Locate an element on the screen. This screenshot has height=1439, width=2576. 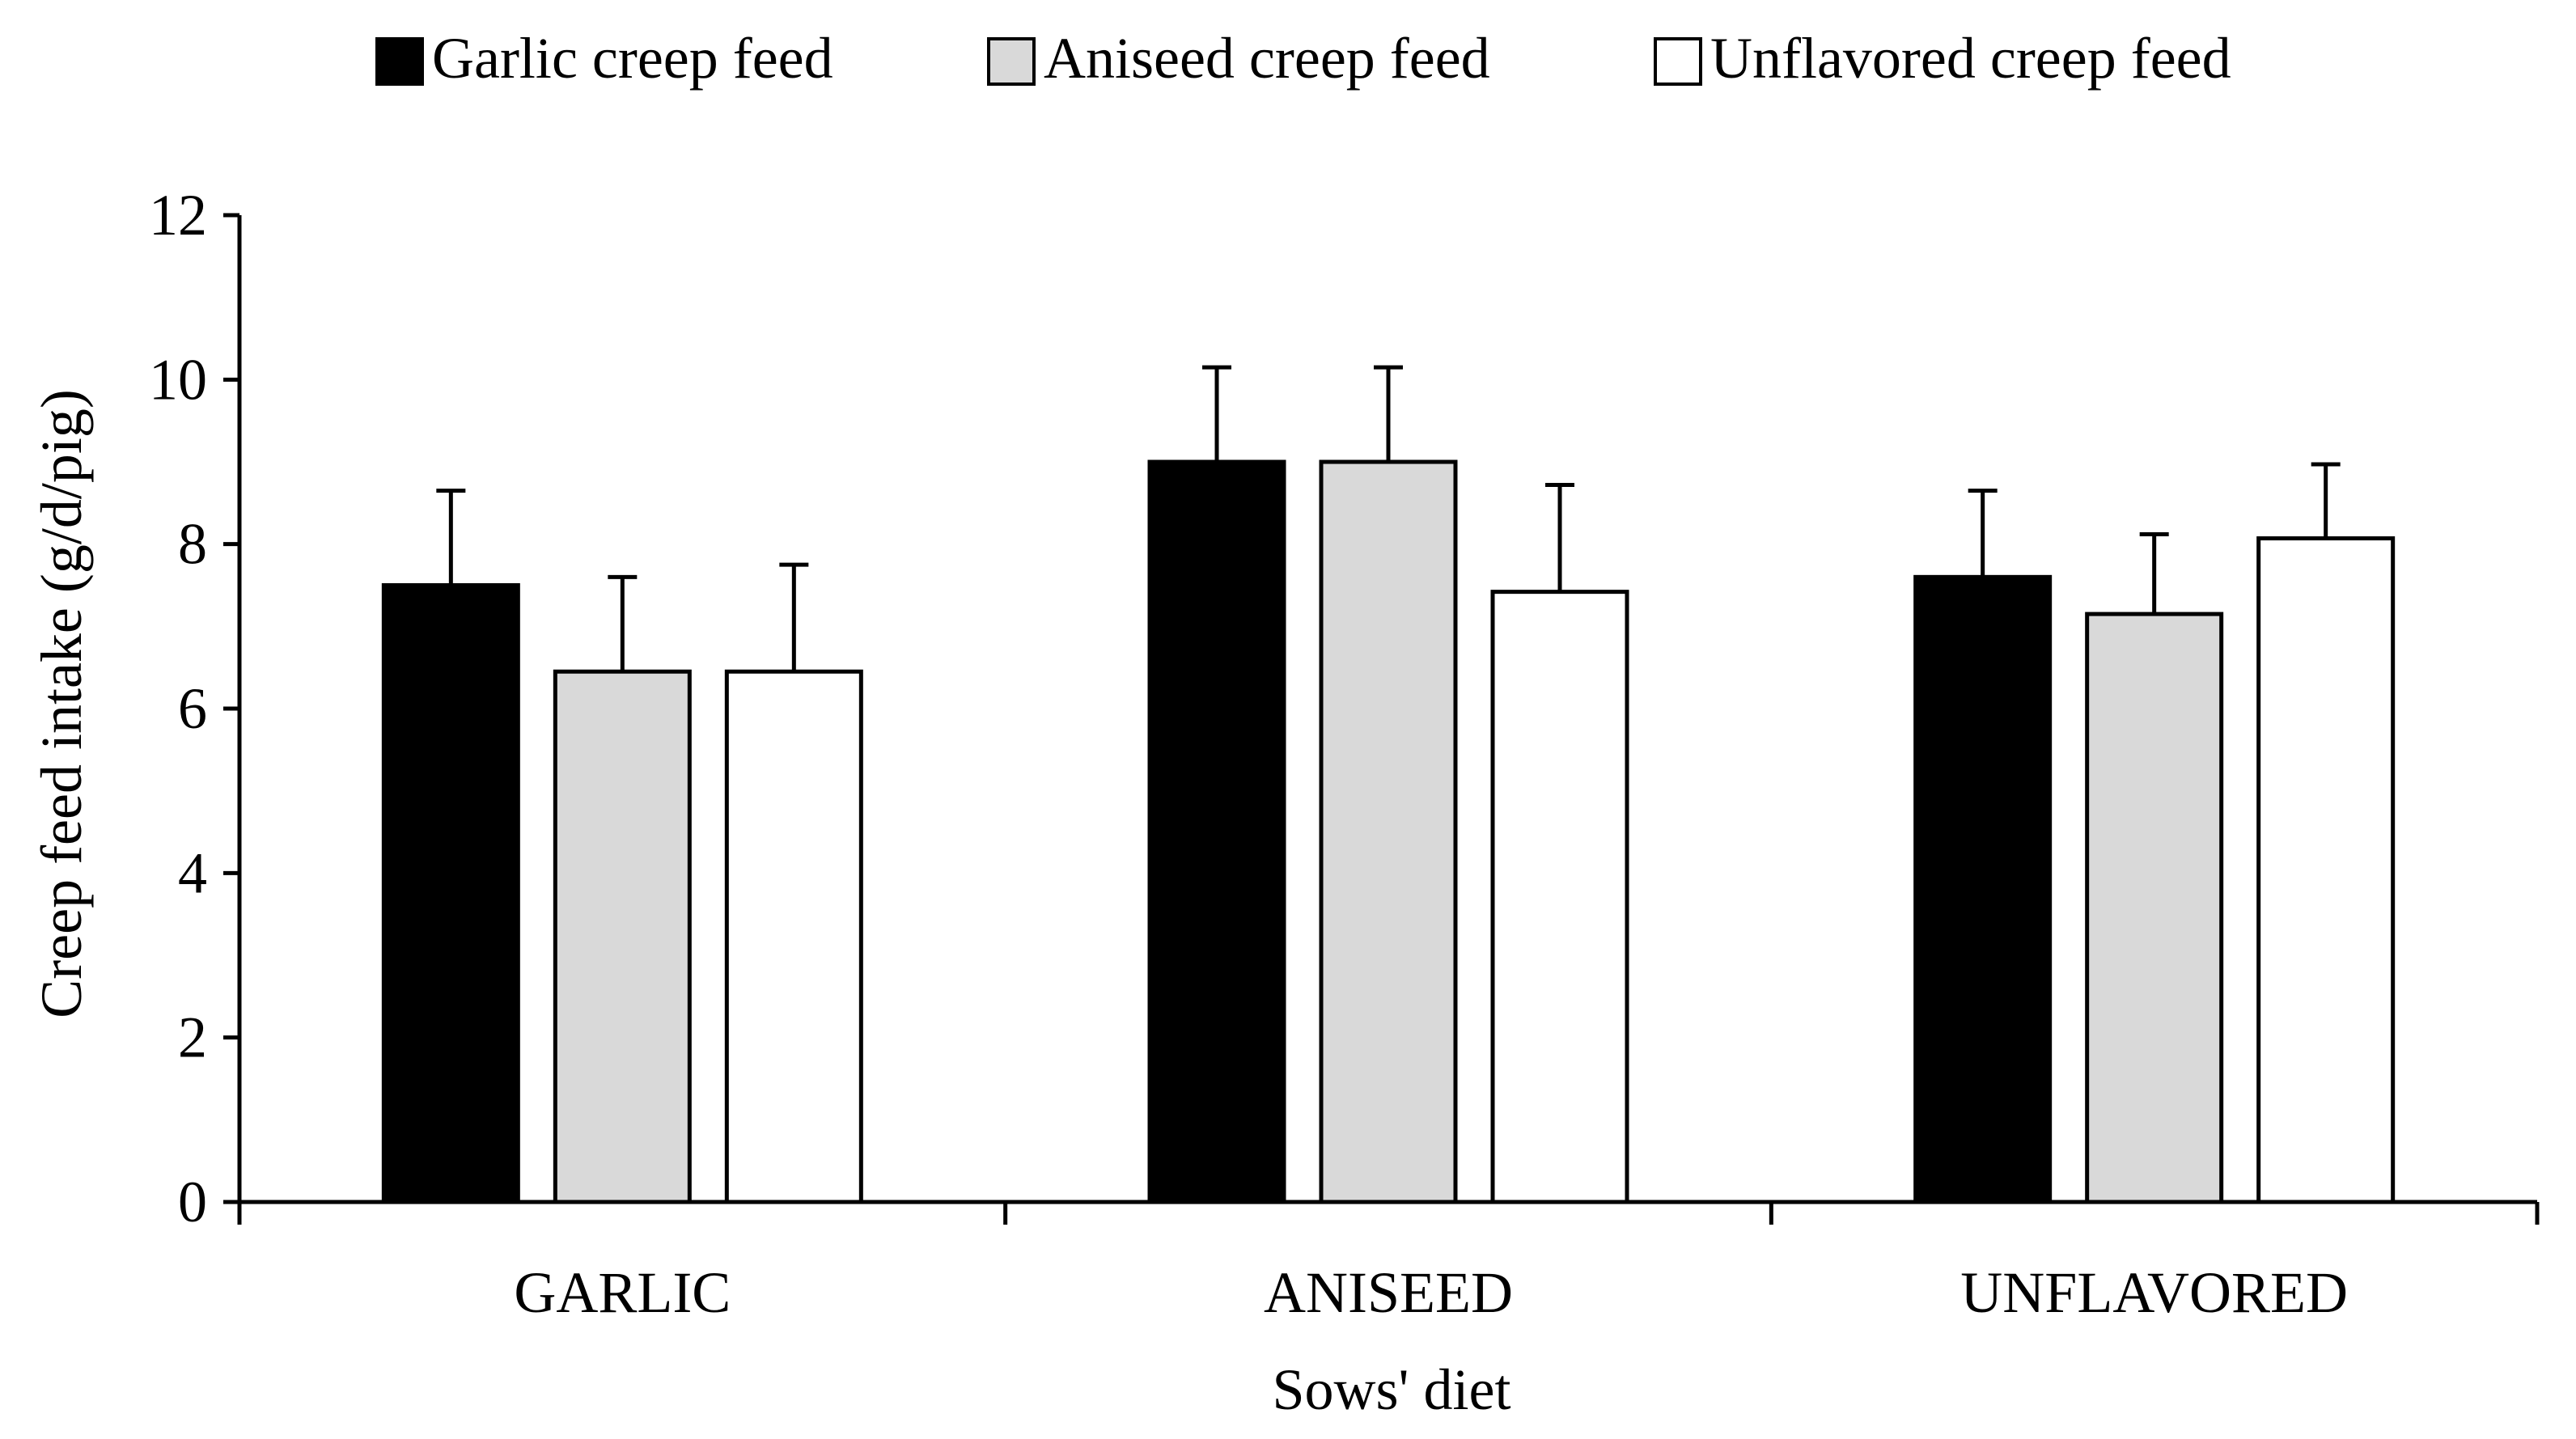
legend-label-aniseed: Aniseed creep feed is located at coordinates (1267, 58).